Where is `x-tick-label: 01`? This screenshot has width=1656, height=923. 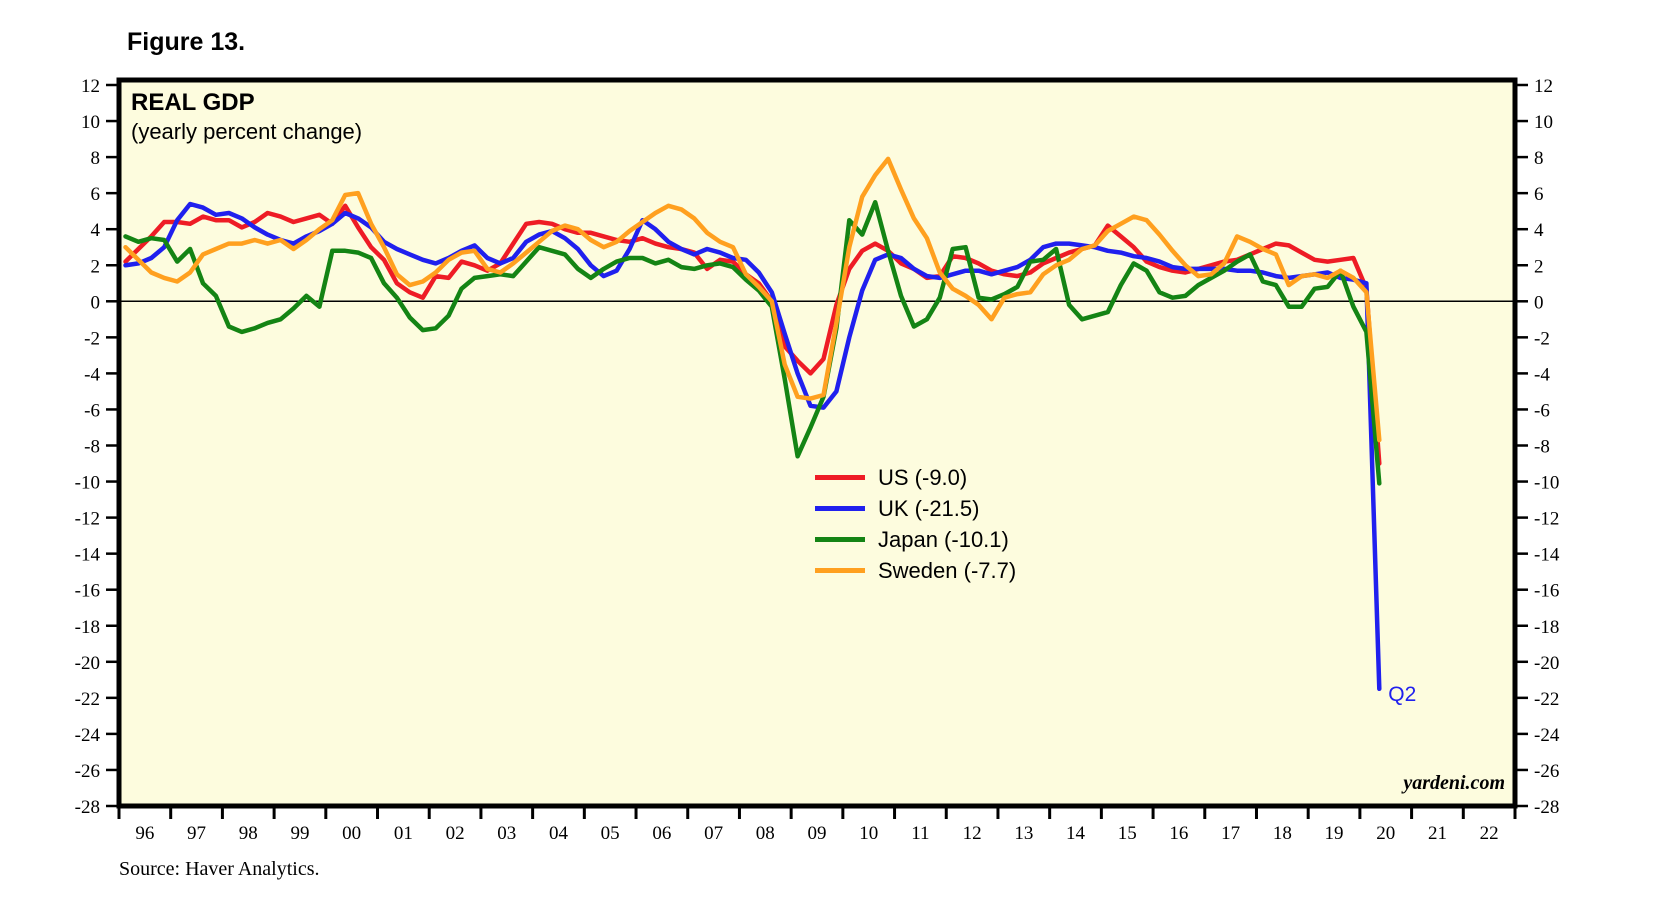
x-tick-label: 01 is located at coordinates (403, 833).